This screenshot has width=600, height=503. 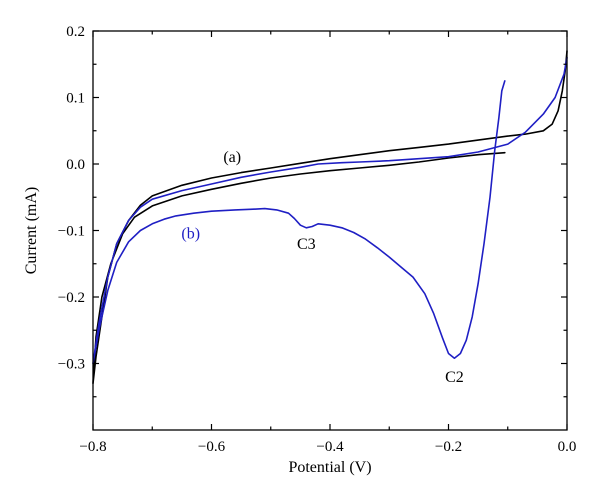 What do you see at coordinates (75, 32) in the screenshot?
I see `y-tick-label: 0.2` at bounding box center [75, 32].